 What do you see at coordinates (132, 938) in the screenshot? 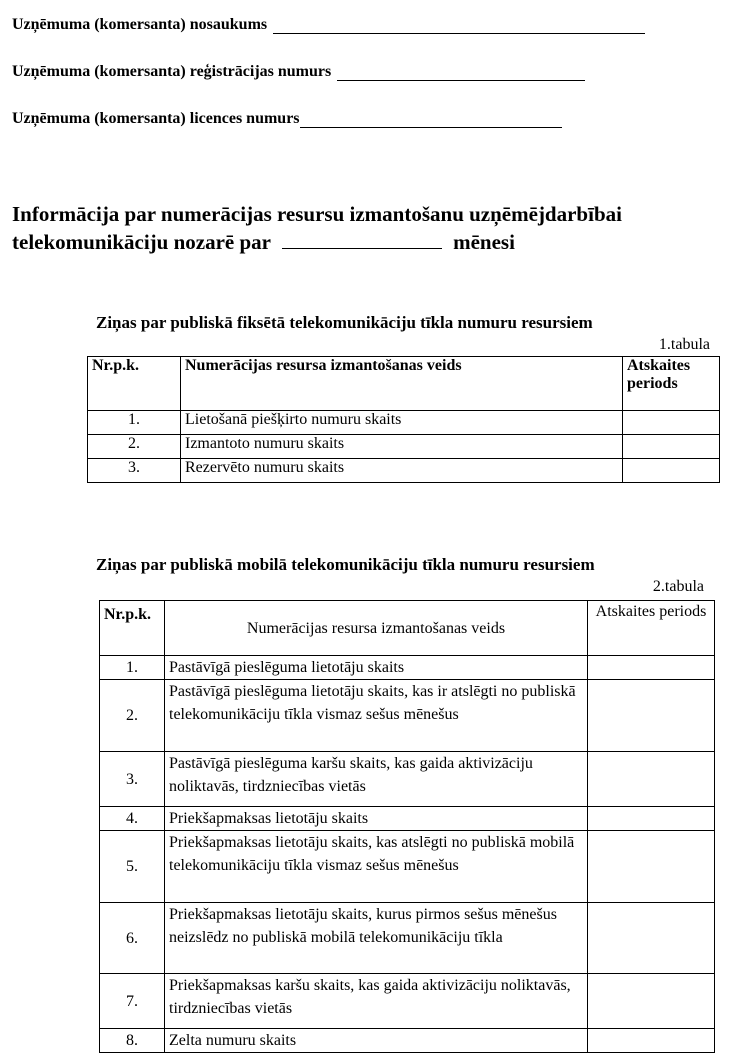
I see `row-no: 6.` at bounding box center [132, 938].